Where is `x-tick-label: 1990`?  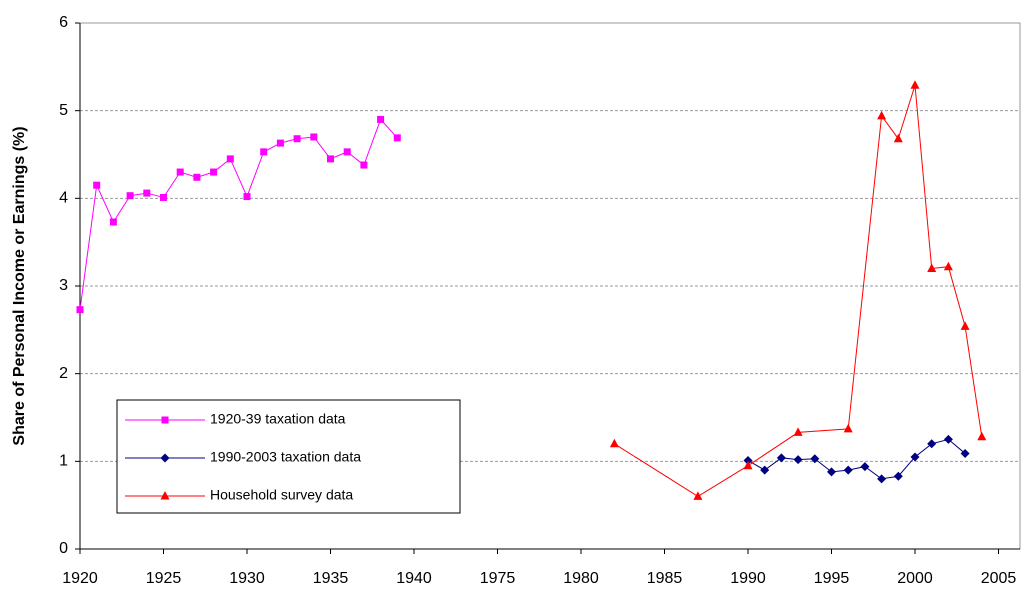
x-tick-label: 1990 is located at coordinates (748, 578).